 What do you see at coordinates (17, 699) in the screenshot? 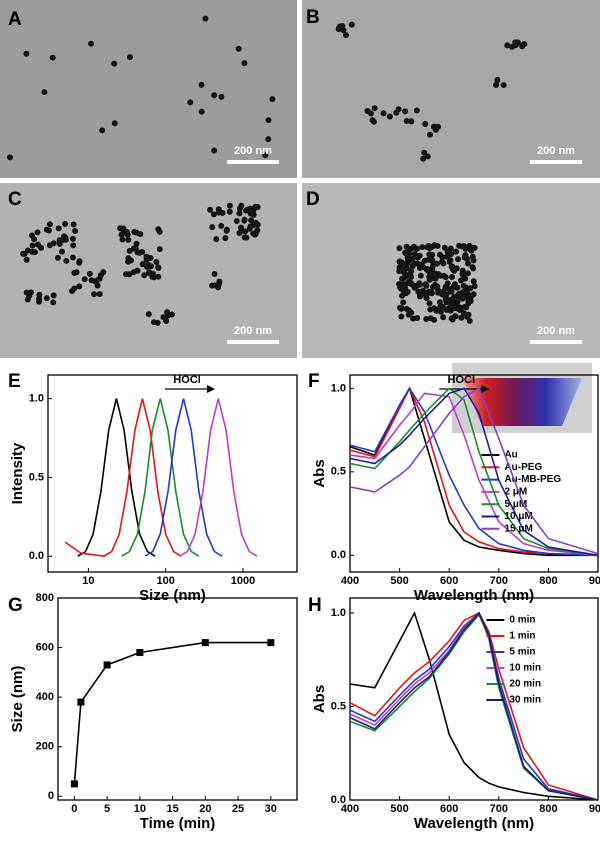
I see `y-axis-label: Size (nm)` at bounding box center [17, 699].